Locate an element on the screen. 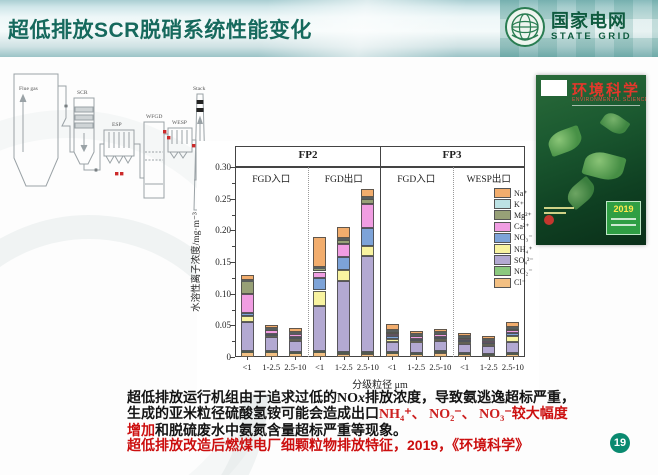  legend-label: Mg²⁺ is located at coordinates (523, 215).